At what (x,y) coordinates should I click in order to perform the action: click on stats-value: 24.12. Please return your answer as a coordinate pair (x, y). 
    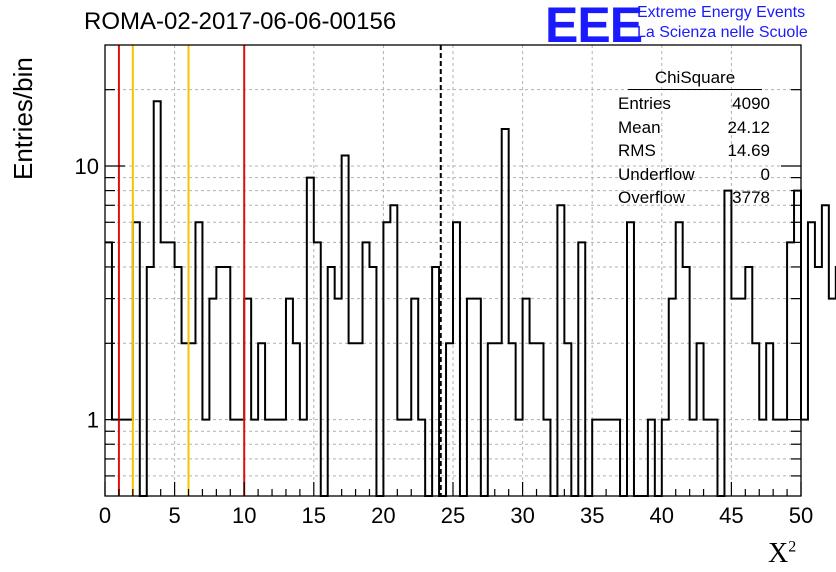
    Looking at the image, I should click on (748, 127).